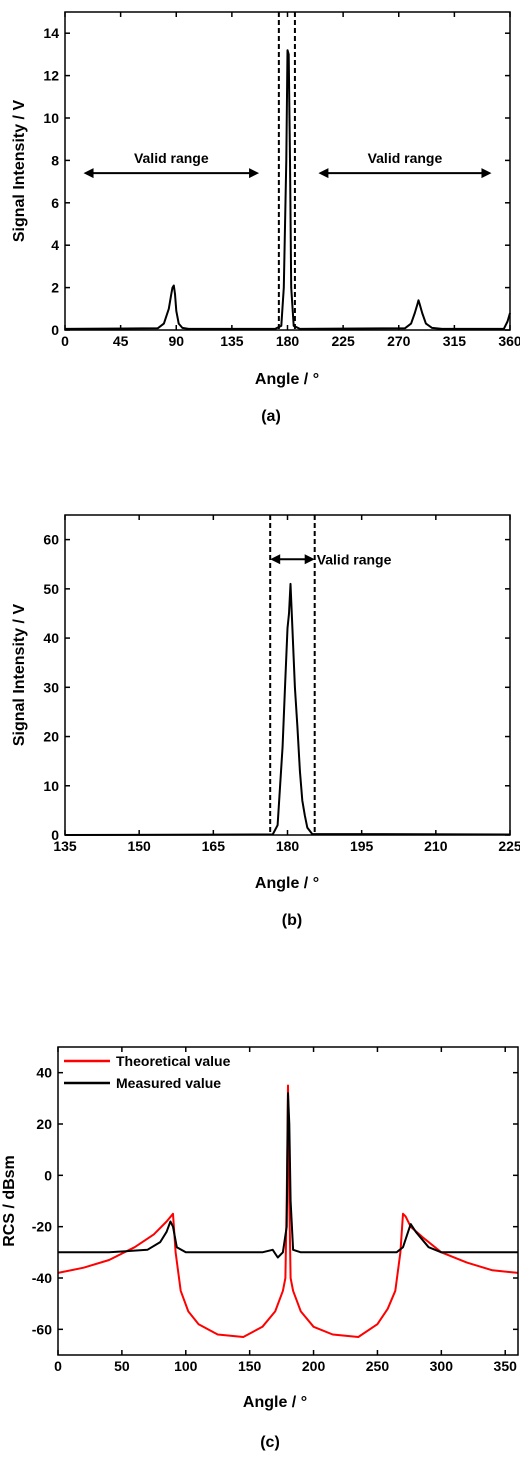 Image resolution: width=520 pixels, height=1472 pixels. I want to click on y-tick-label: 60, so click(51, 540).